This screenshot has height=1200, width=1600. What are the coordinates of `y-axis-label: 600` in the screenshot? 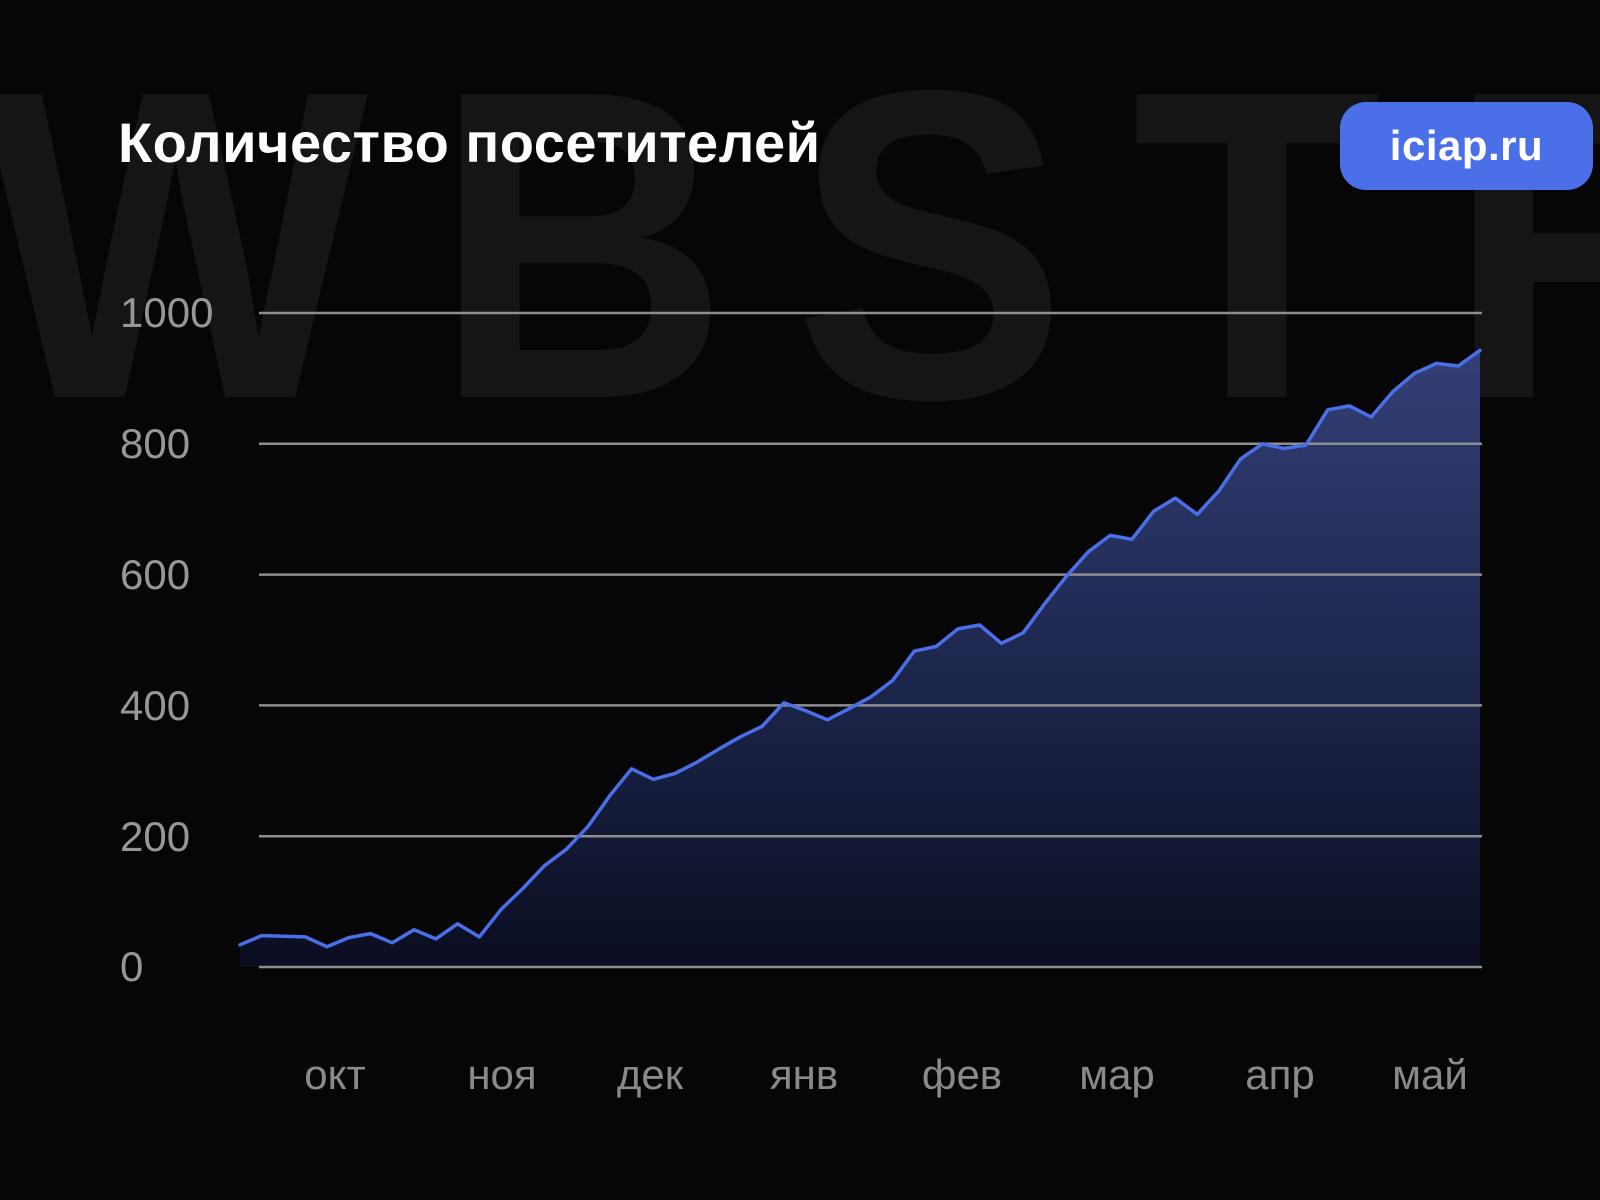 It's located at (155, 574).